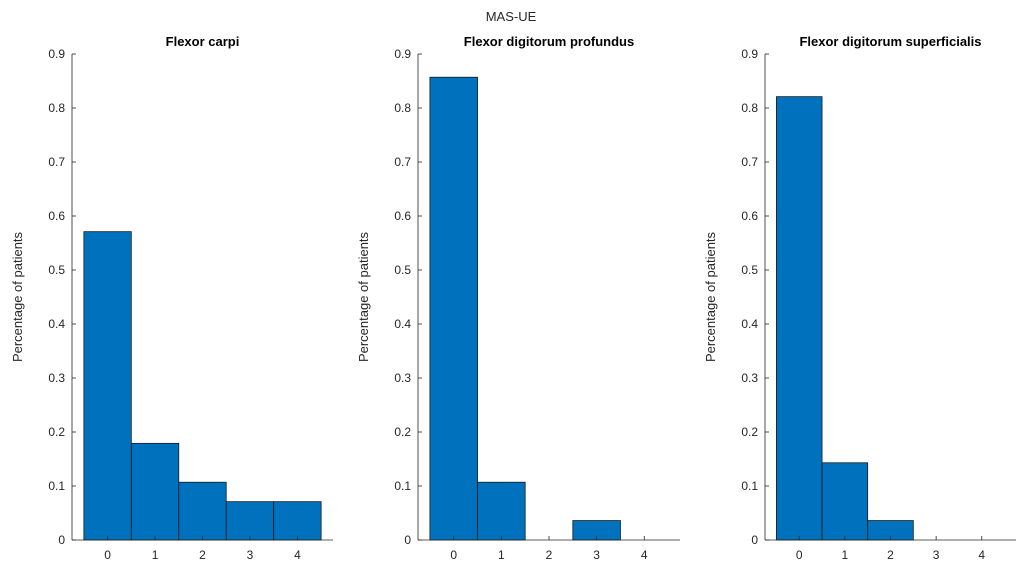  I want to click on subplot-title: Flexor carpi, so click(203, 41).